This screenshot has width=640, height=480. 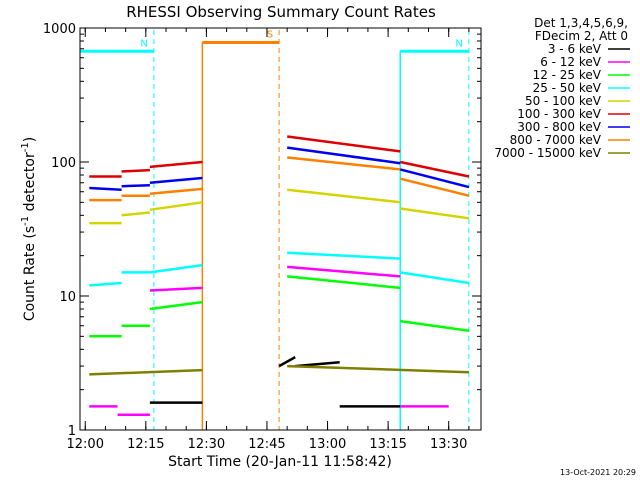 What do you see at coordinates (266, 444) in the screenshot?
I see `x-tick-label: 12:45` at bounding box center [266, 444].